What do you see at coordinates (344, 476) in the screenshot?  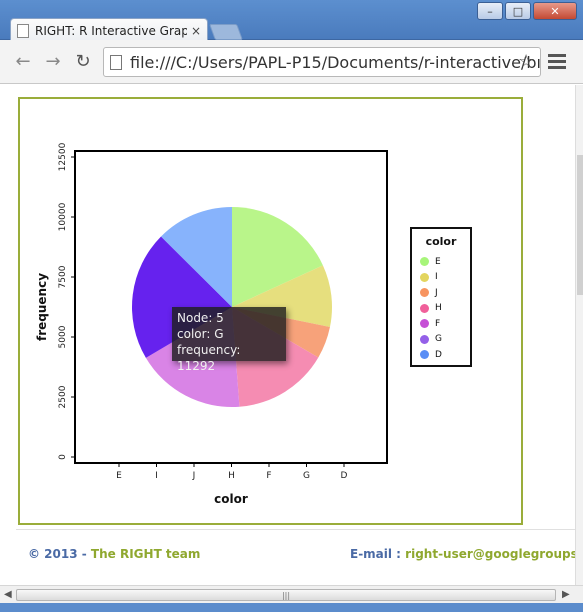 I see `x-tick-label: D` at bounding box center [344, 476].